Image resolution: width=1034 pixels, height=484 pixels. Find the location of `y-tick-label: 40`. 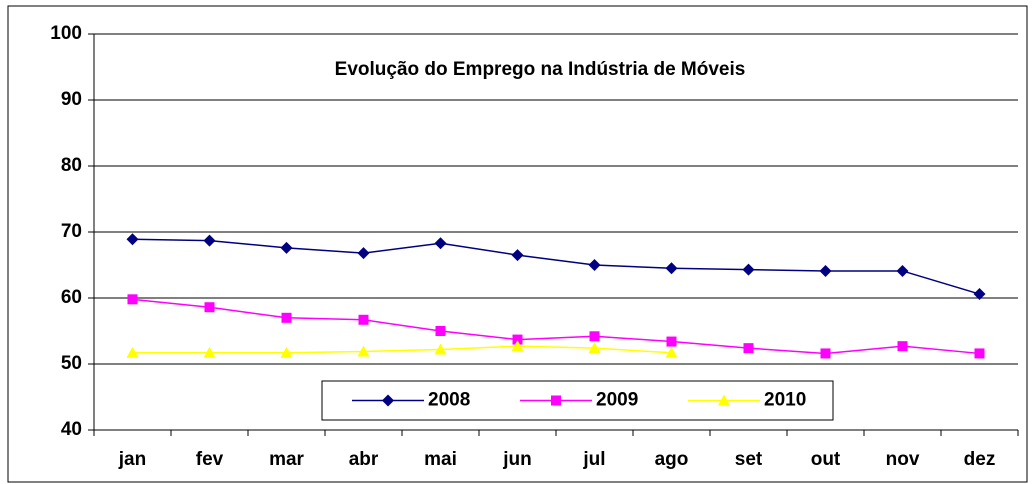

y-tick-label: 40 is located at coordinates (71, 429).